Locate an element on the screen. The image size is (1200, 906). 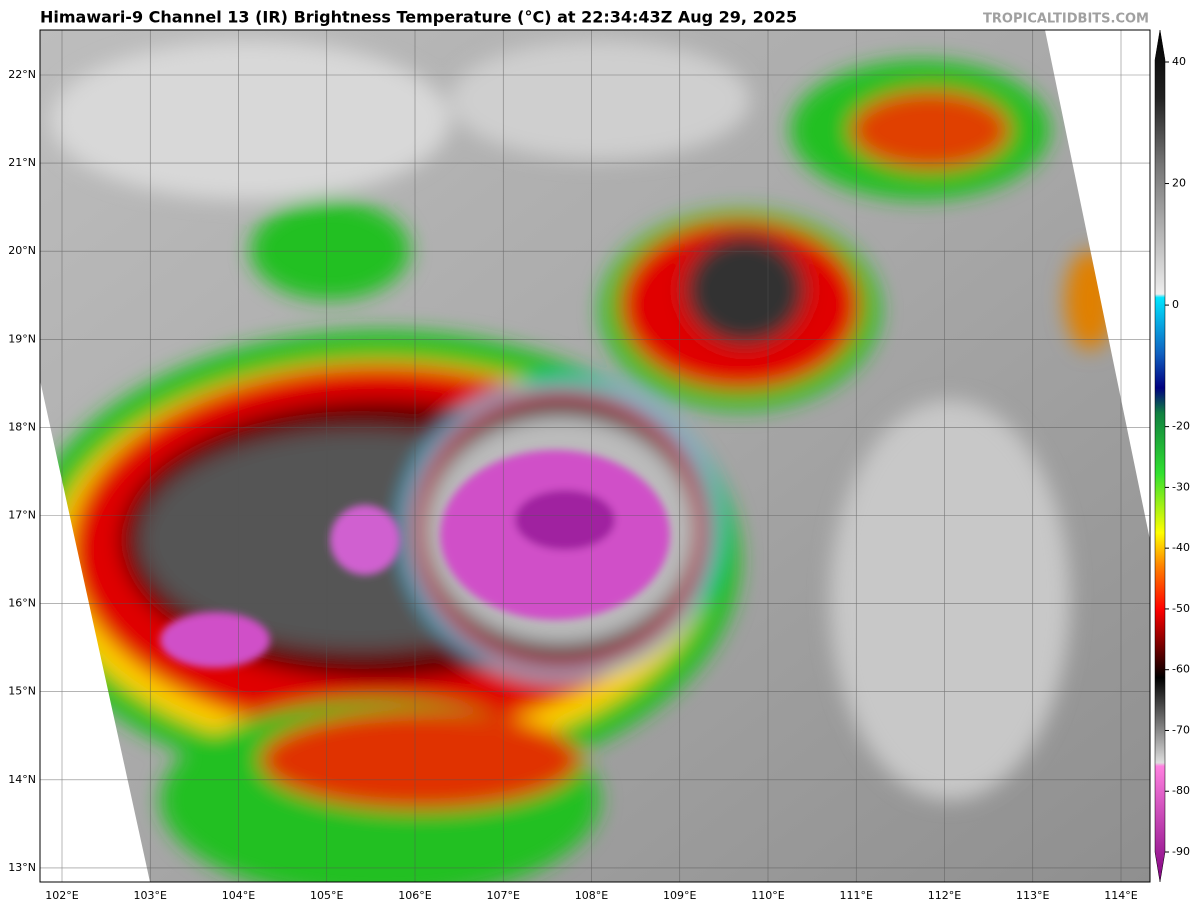
lon-label: 108°E is located at coordinates (591, 895).